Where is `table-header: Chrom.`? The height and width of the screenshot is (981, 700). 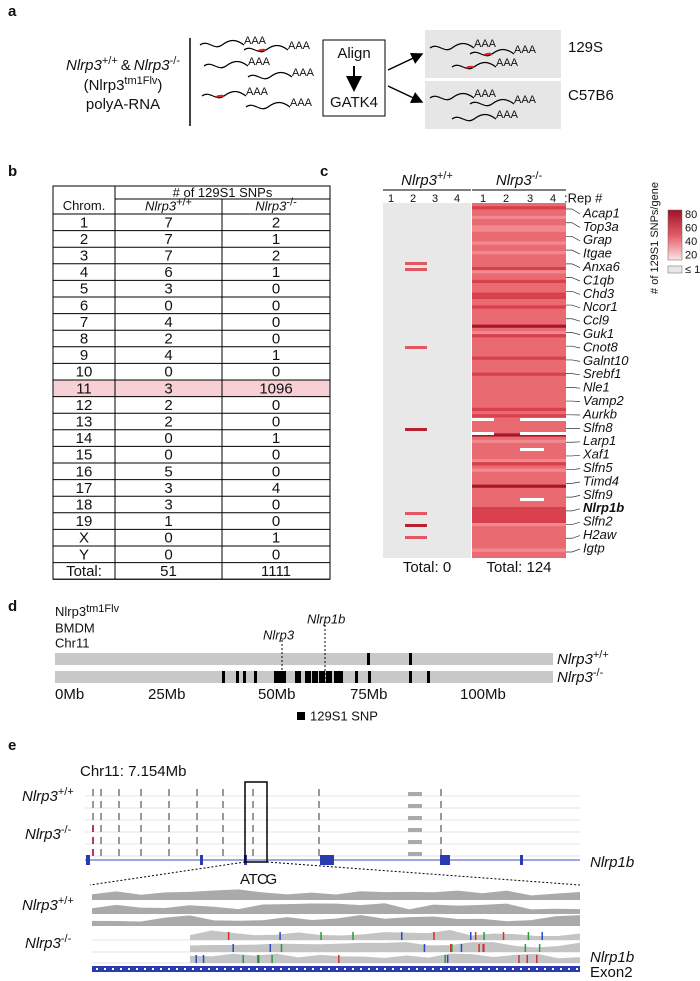 table-header: Chrom. is located at coordinates (84, 205).